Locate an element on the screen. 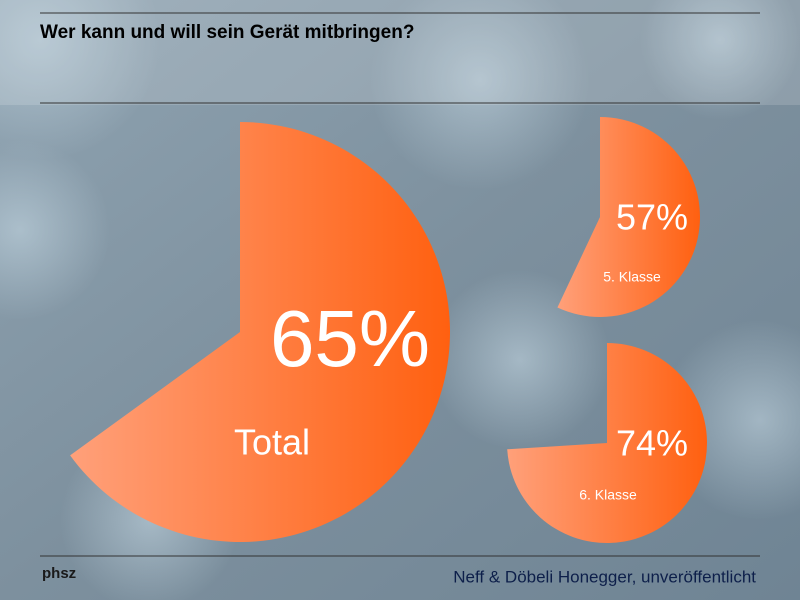  pie-label: 6. Klasse is located at coordinates (608, 495).